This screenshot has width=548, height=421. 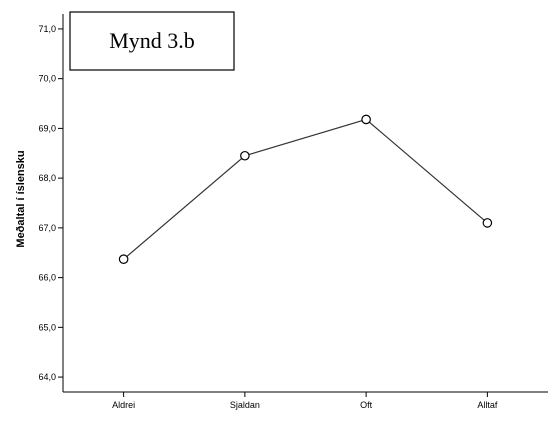 I want to click on y-ticks: 64,0 65,0 66,0 67,0 68,0 69,0 70,0 71,0, so click(x=50, y=203).